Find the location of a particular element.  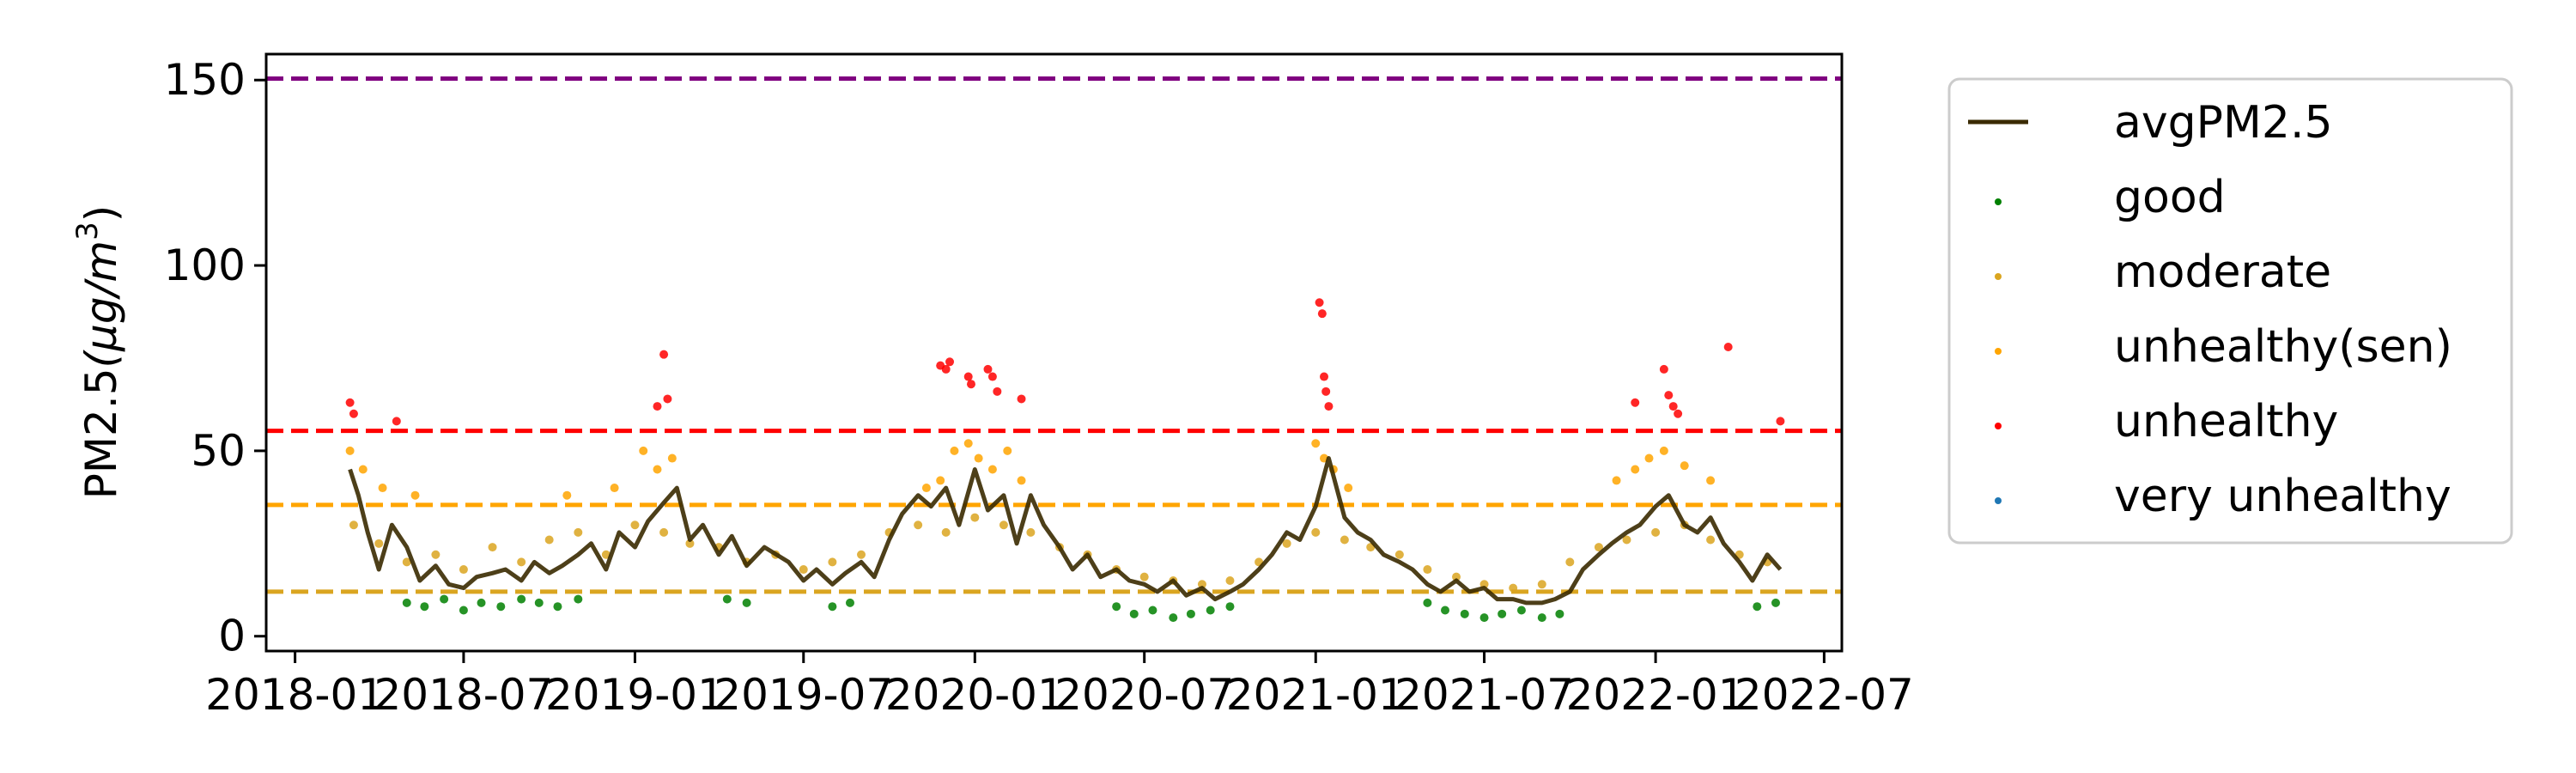

average-line is located at coordinates (1065, 531).